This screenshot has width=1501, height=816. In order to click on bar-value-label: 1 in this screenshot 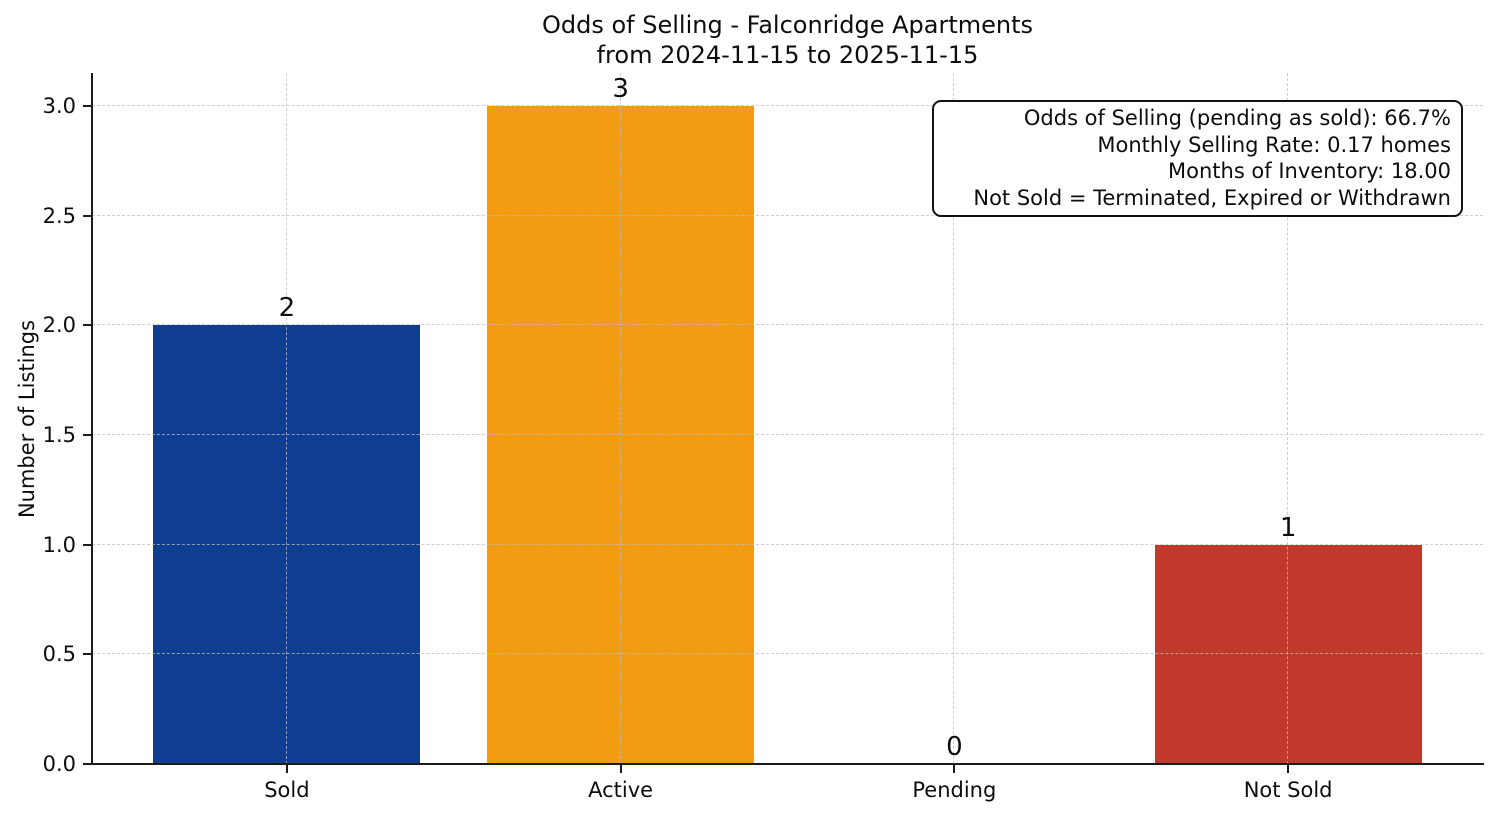, I will do `click(1288, 527)`.